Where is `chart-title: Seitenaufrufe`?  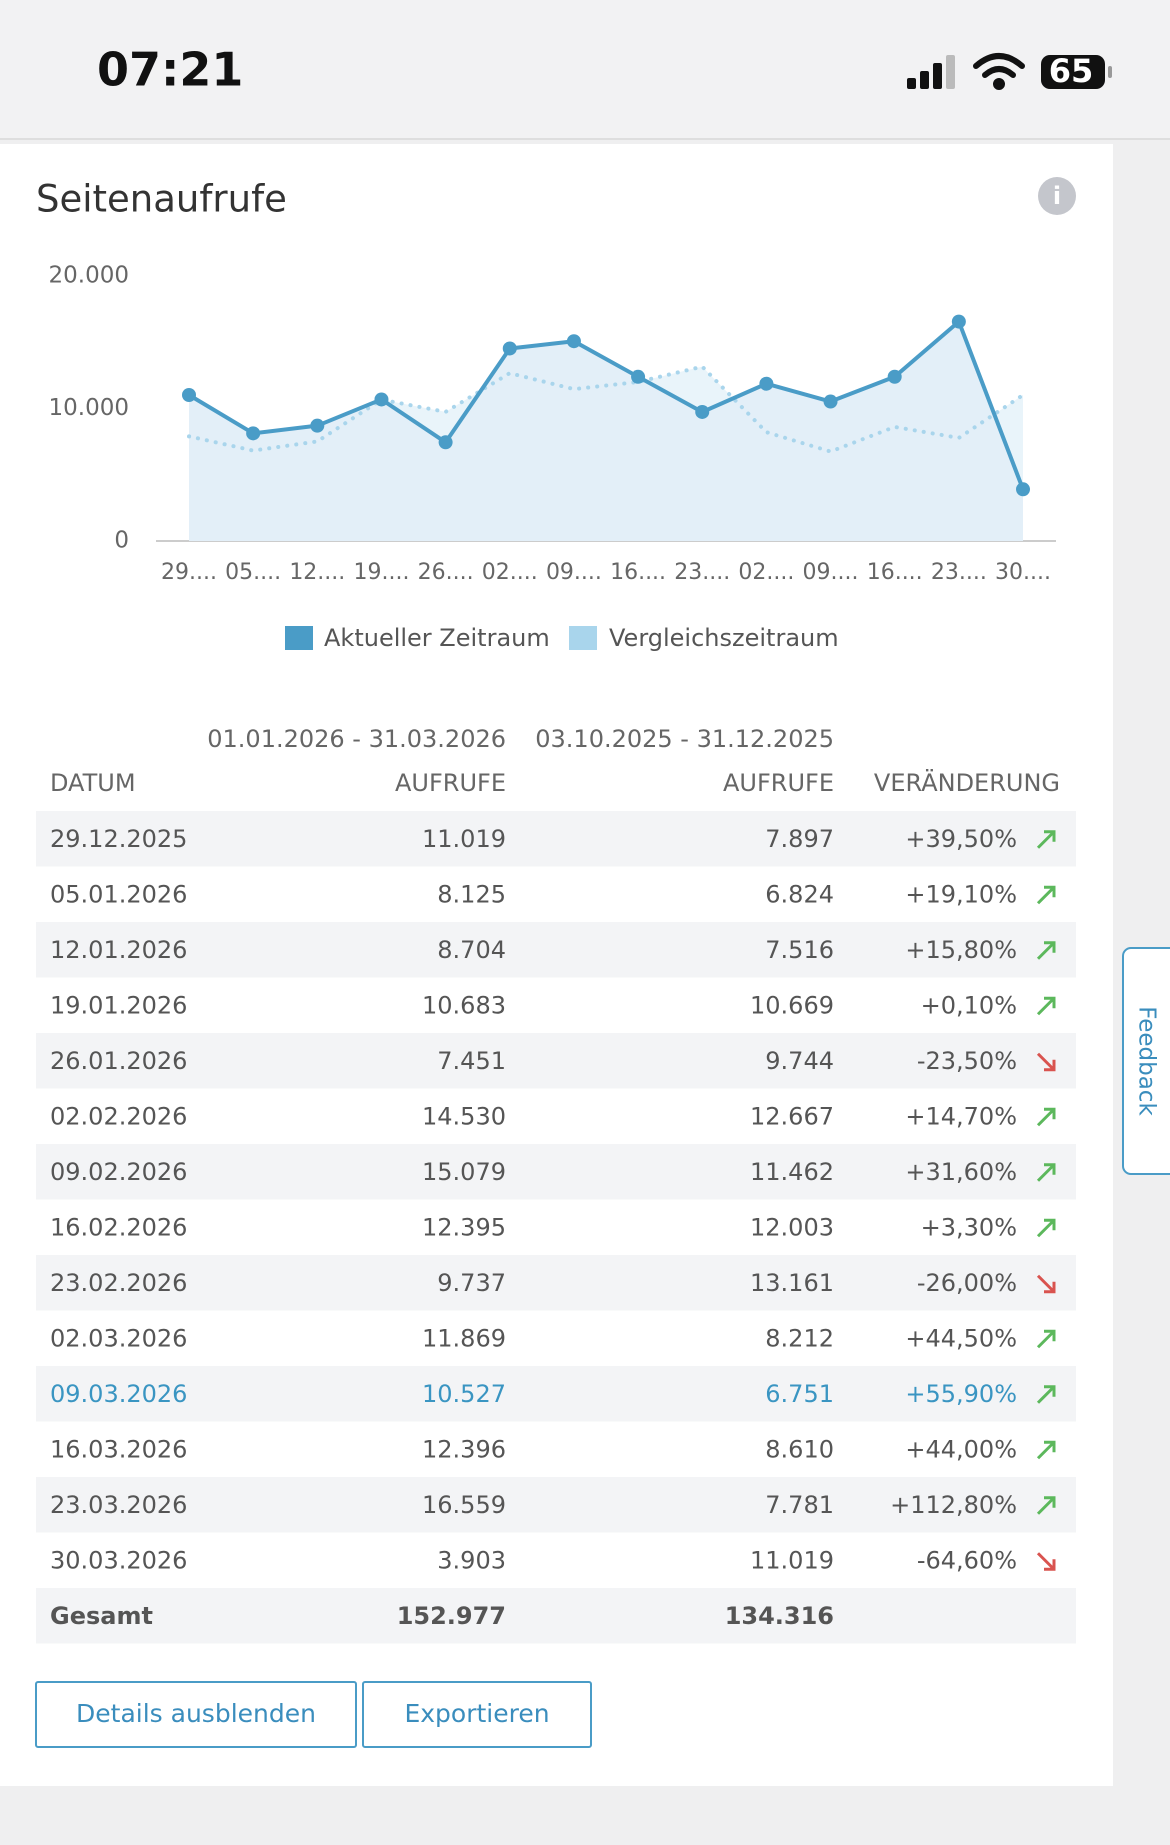
chart-title: Seitenaufrufe is located at coordinates (161, 199).